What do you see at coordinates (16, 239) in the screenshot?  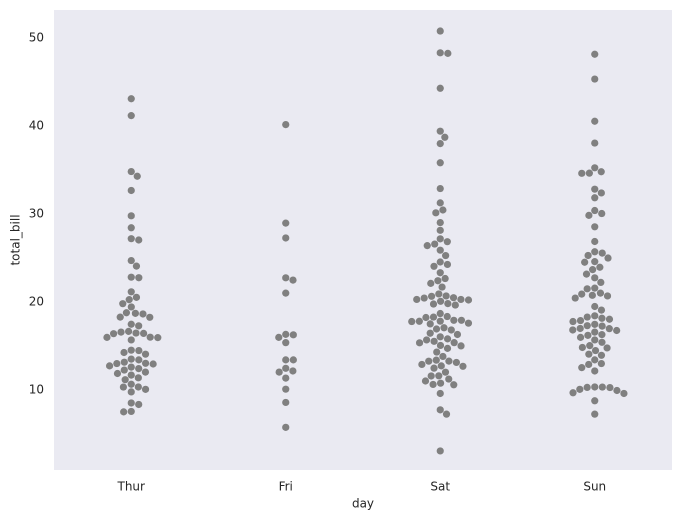 I see `y-axis-label: total_bill` at bounding box center [16, 239].